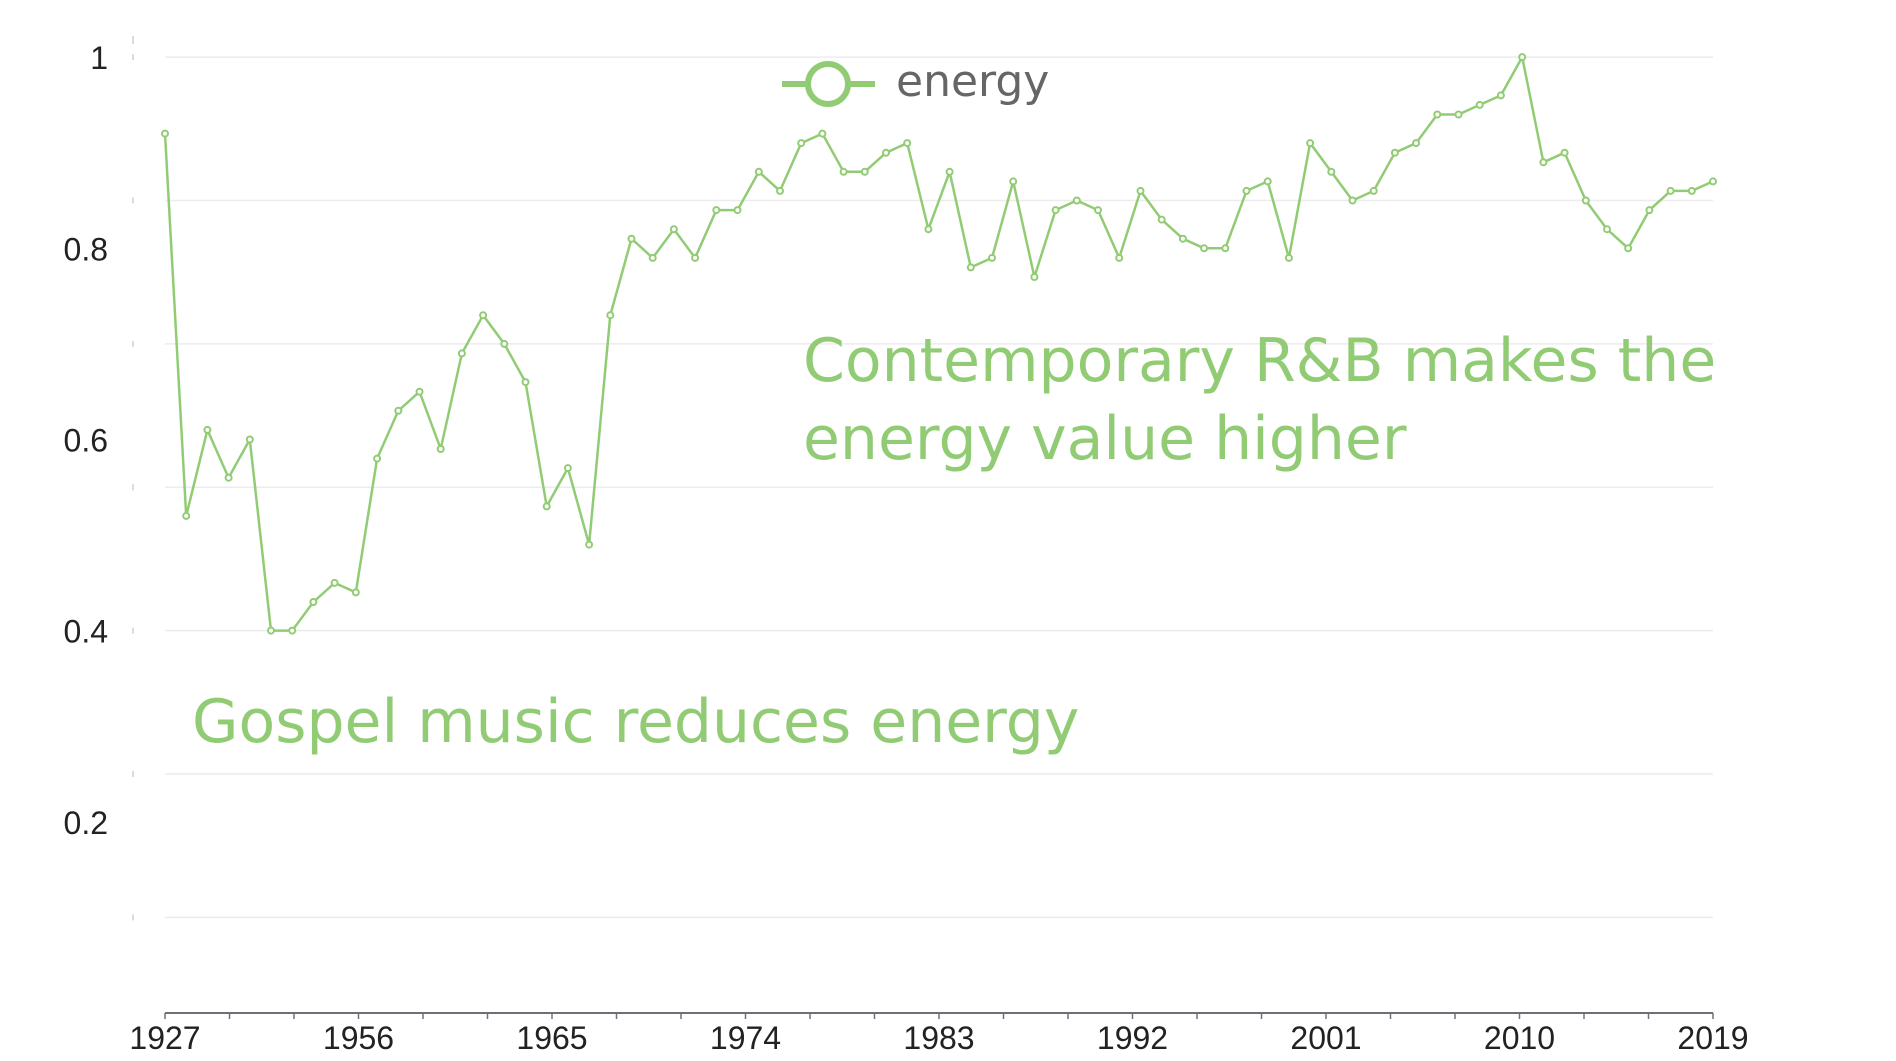 The height and width of the screenshot is (1061, 1896). I want to click on x-tick-label: 1965, so click(551, 1038).